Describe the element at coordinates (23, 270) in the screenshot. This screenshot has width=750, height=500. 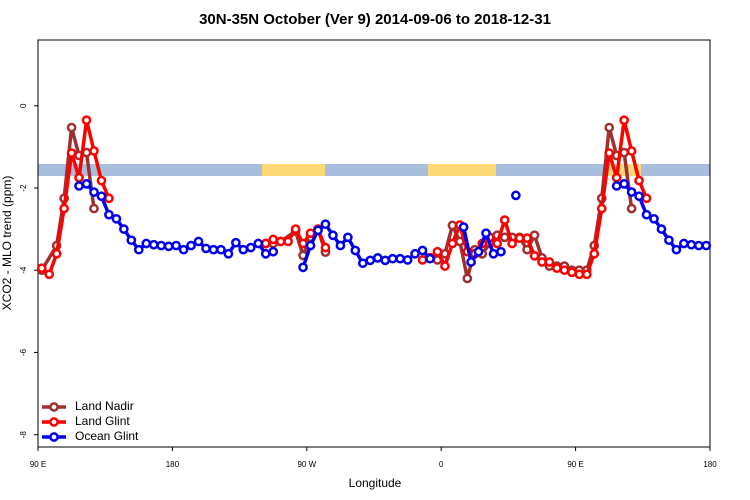
I see `y-tick-label: -4` at that location.